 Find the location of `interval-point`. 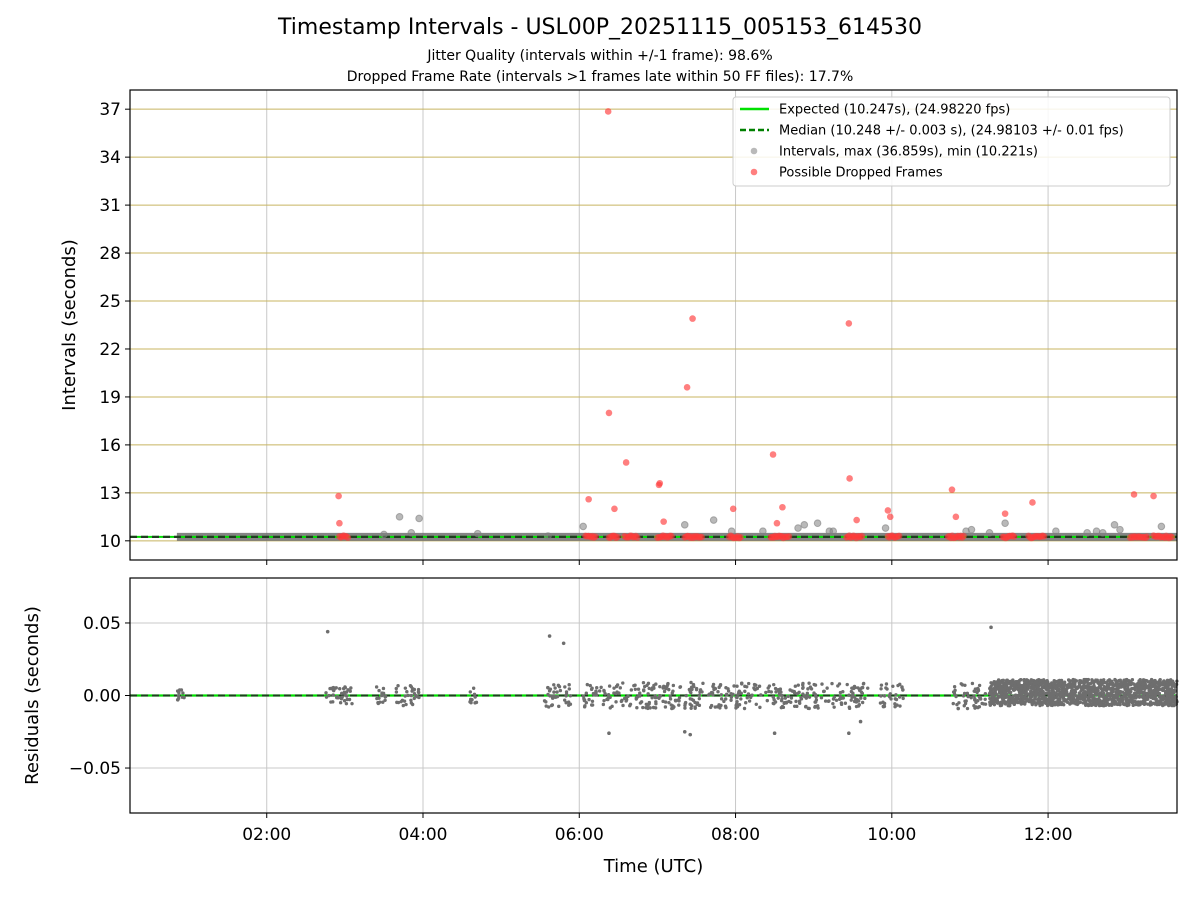

interval-point is located at coordinates (1056, 531).